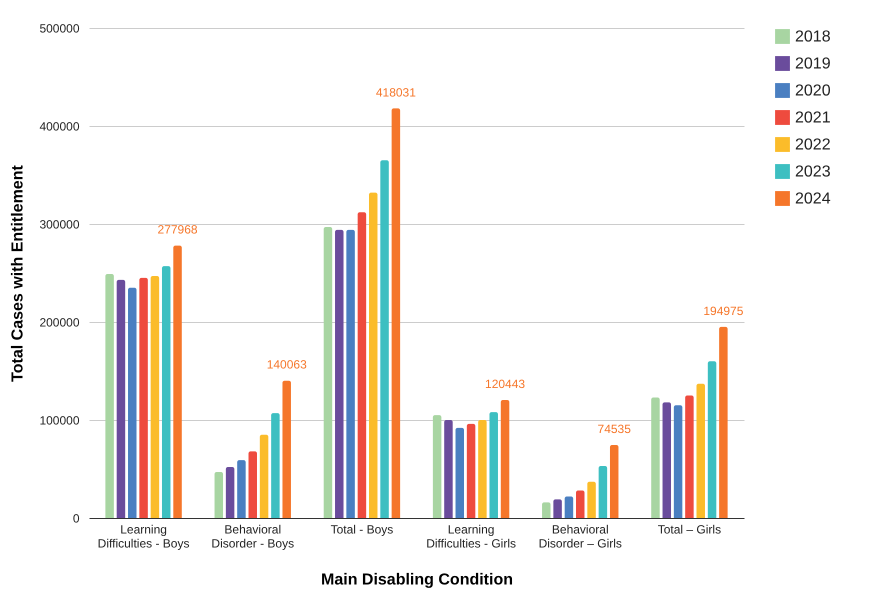 The height and width of the screenshot is (590, 888). I want to click on y-tick-label: 0, so click(76, 519).